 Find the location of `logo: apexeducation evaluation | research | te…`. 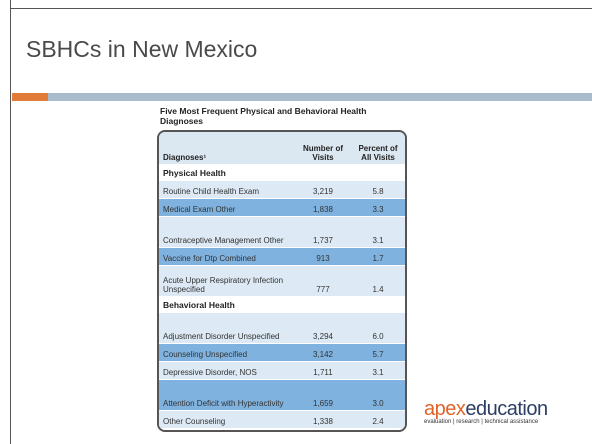

logo: apexeducation evaluation | research | te… is located at coordinates (486, 411).